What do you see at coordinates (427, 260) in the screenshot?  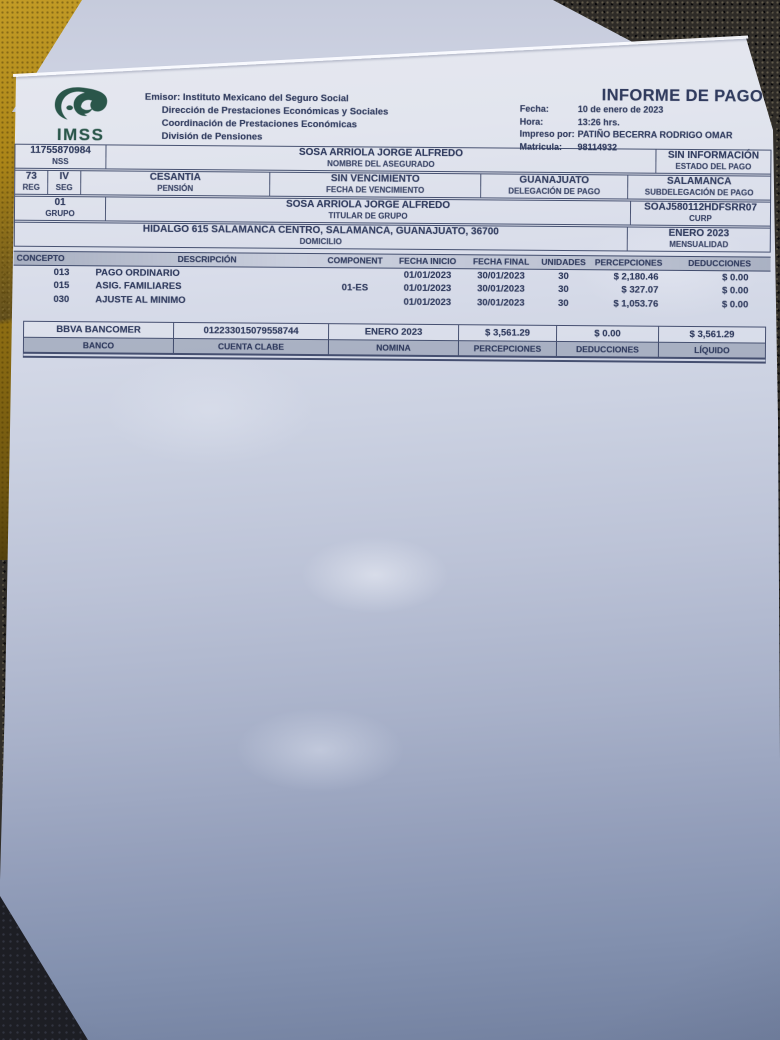 I see `col-fecha-inicio: FECHA INICIO` at bounding box center [427, 260].